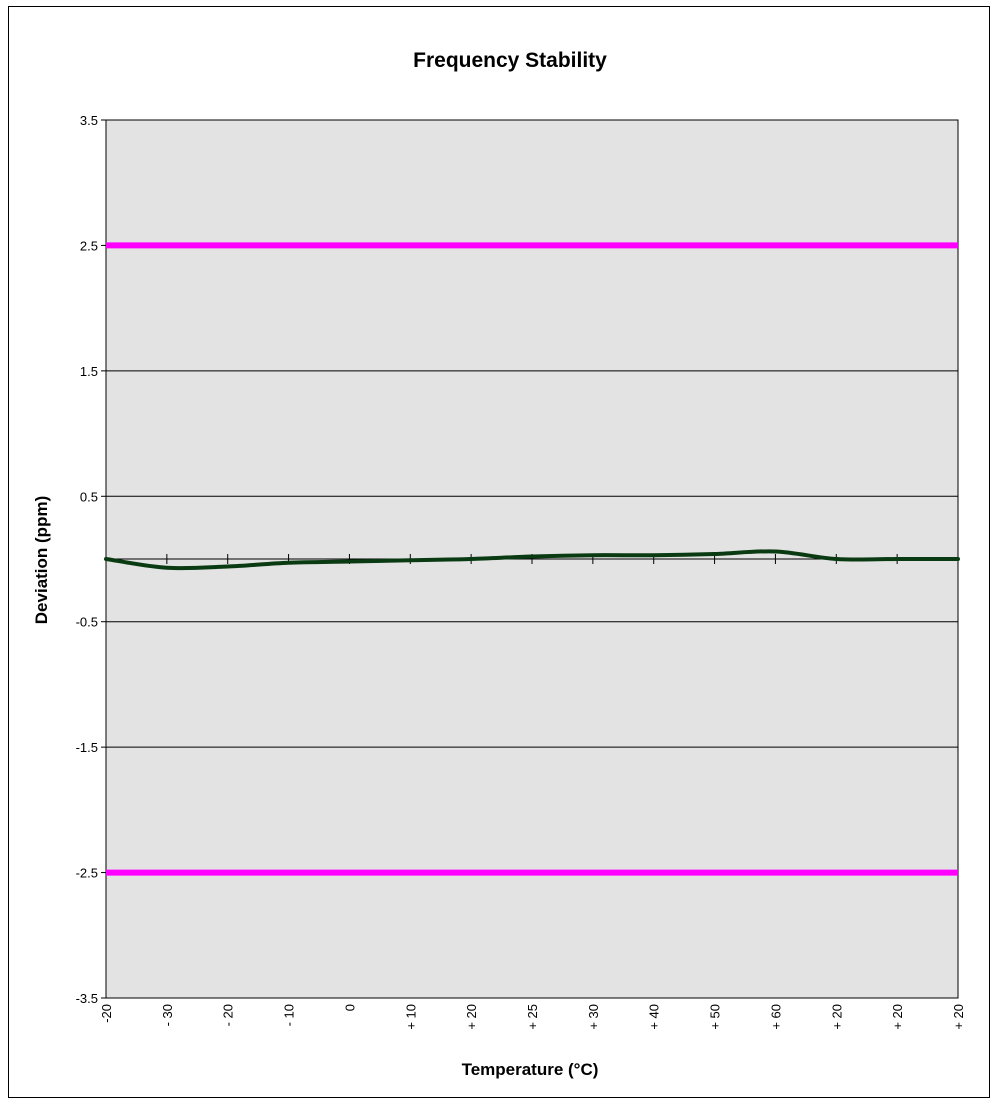  Describe the element at coordinates (593, 1017) in the screenshot. I see `x-tick-label: + 30` at that location.